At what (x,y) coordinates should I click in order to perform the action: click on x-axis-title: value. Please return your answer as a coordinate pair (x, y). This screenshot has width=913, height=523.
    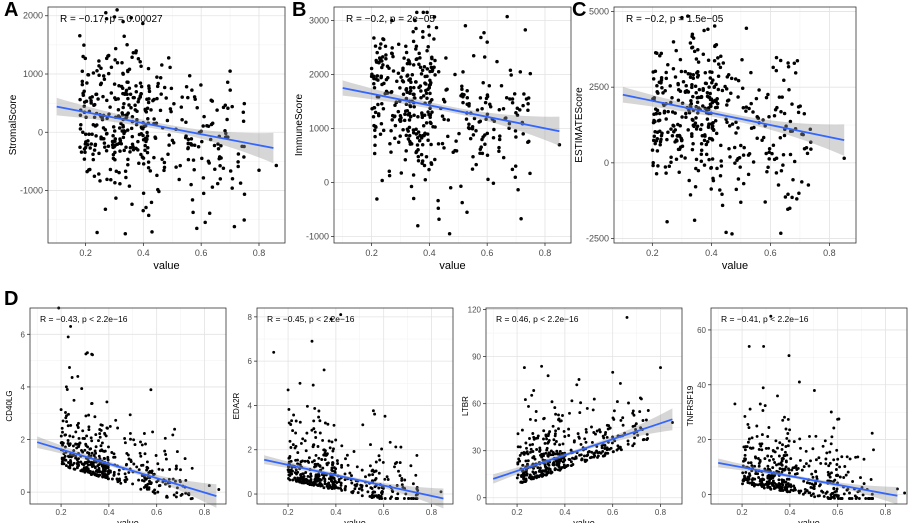
    Looking at the image, I should click on (735, 266).